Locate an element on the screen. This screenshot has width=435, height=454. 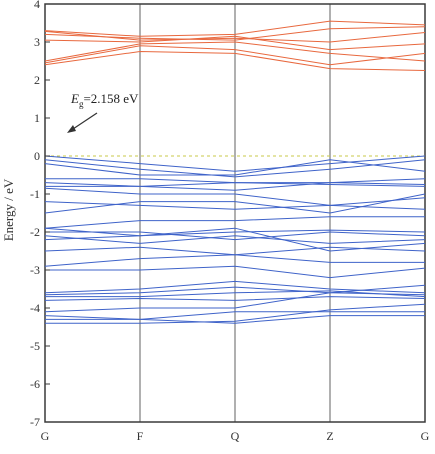
y-tick-label: -2 is located at coordinates (35, 232).